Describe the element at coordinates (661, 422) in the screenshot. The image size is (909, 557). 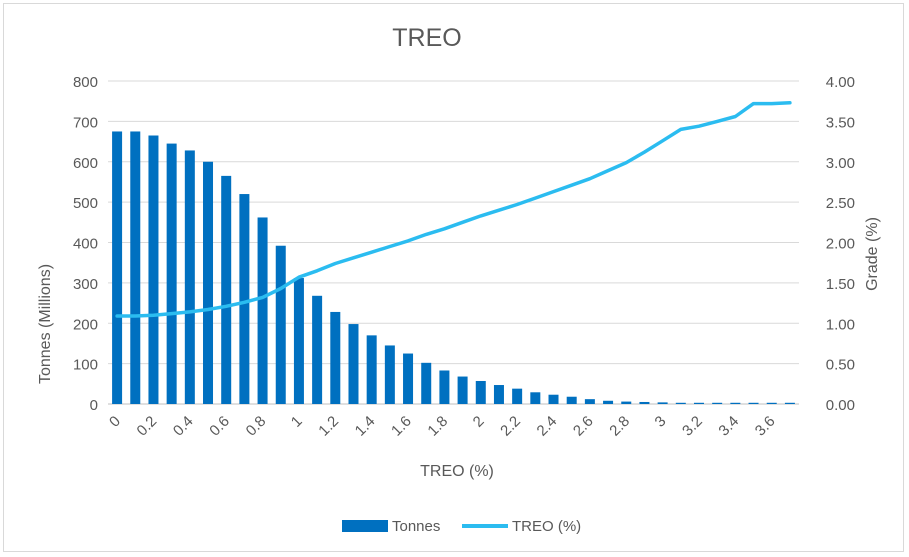
I see `x-tick-label: 3` at that location.